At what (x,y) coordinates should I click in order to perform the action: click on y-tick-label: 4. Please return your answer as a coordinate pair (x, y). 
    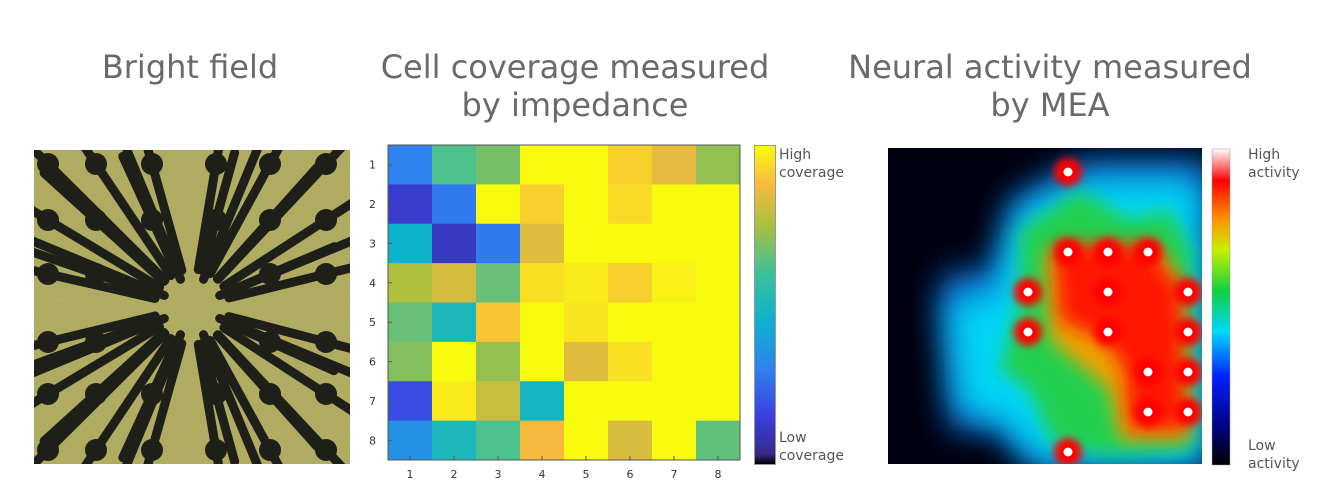
    Looking at the image, I should click on (372, 283).